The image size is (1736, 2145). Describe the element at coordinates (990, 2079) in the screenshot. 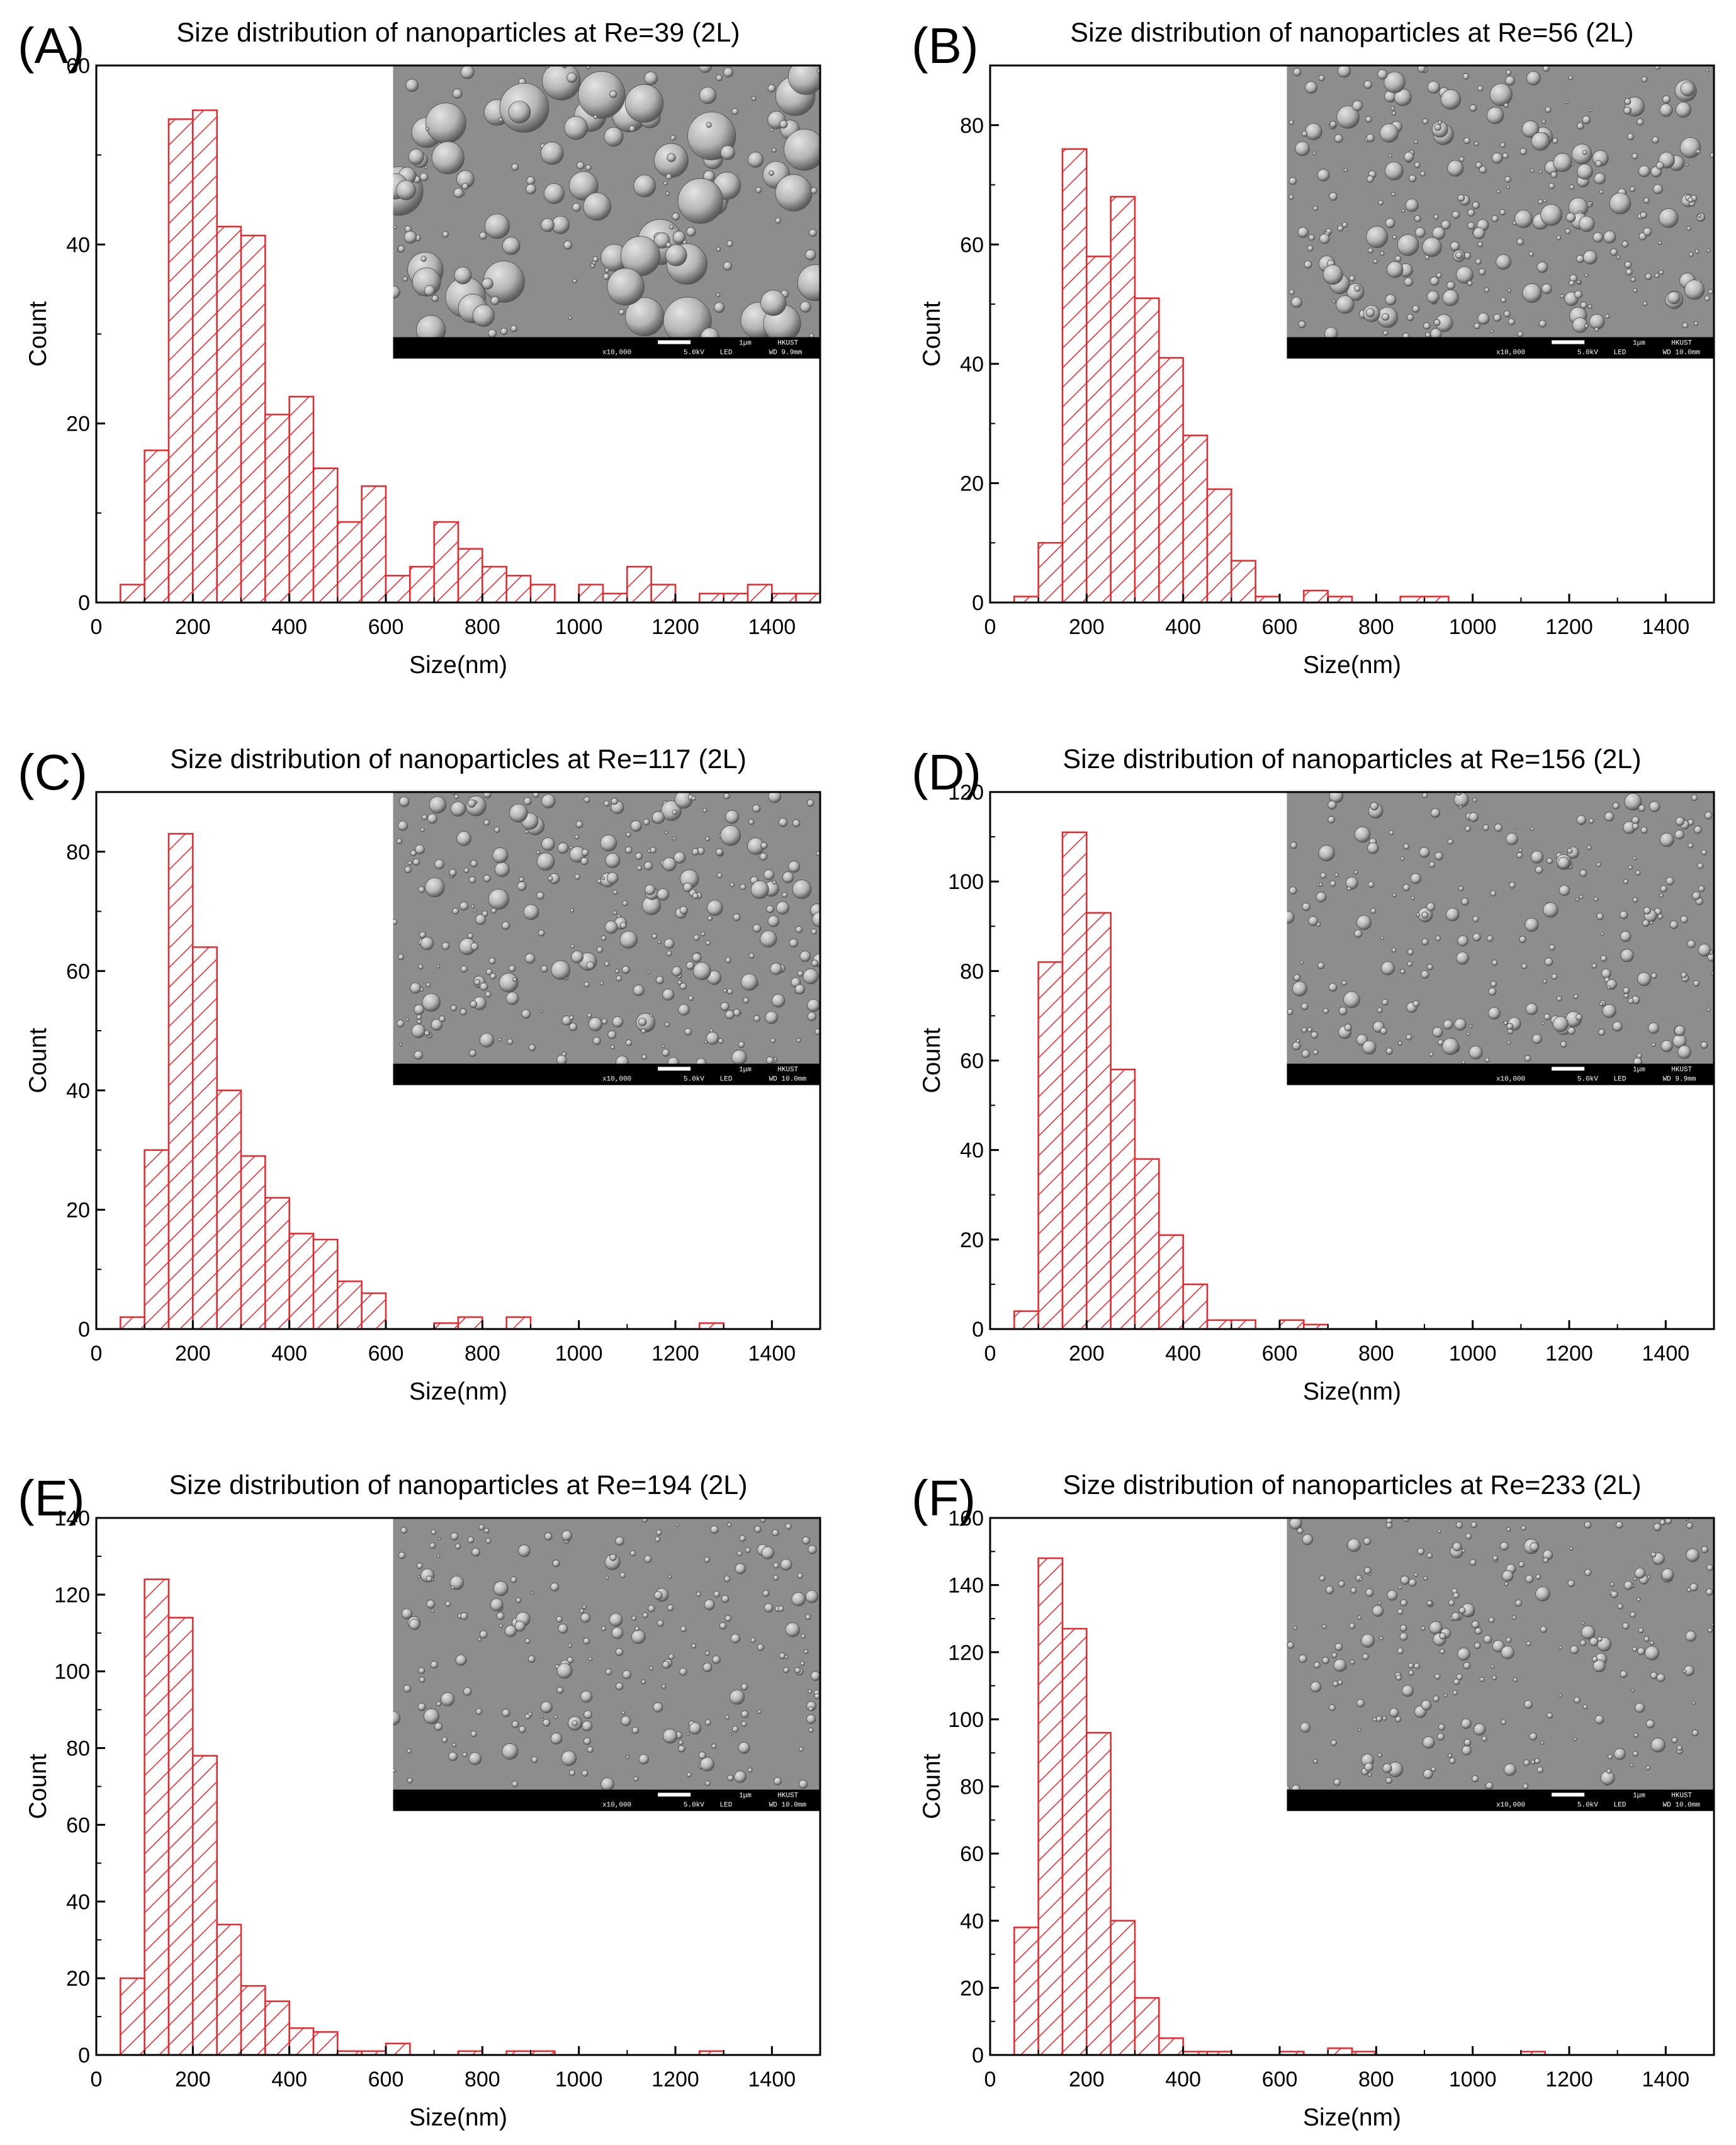

I see `x-tick-label: 0` at that location.